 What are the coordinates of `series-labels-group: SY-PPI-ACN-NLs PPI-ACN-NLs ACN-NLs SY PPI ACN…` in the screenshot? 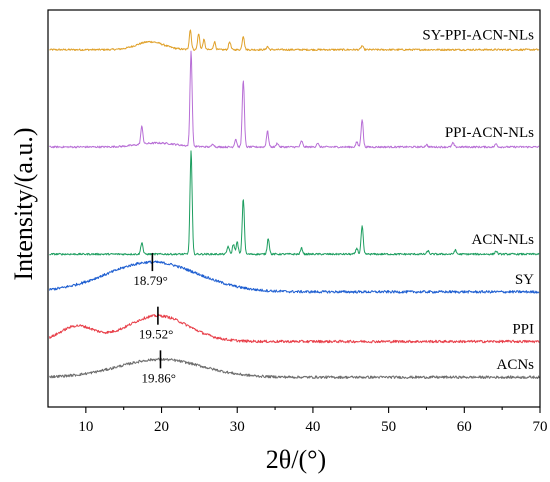 It's located at (478, 201).